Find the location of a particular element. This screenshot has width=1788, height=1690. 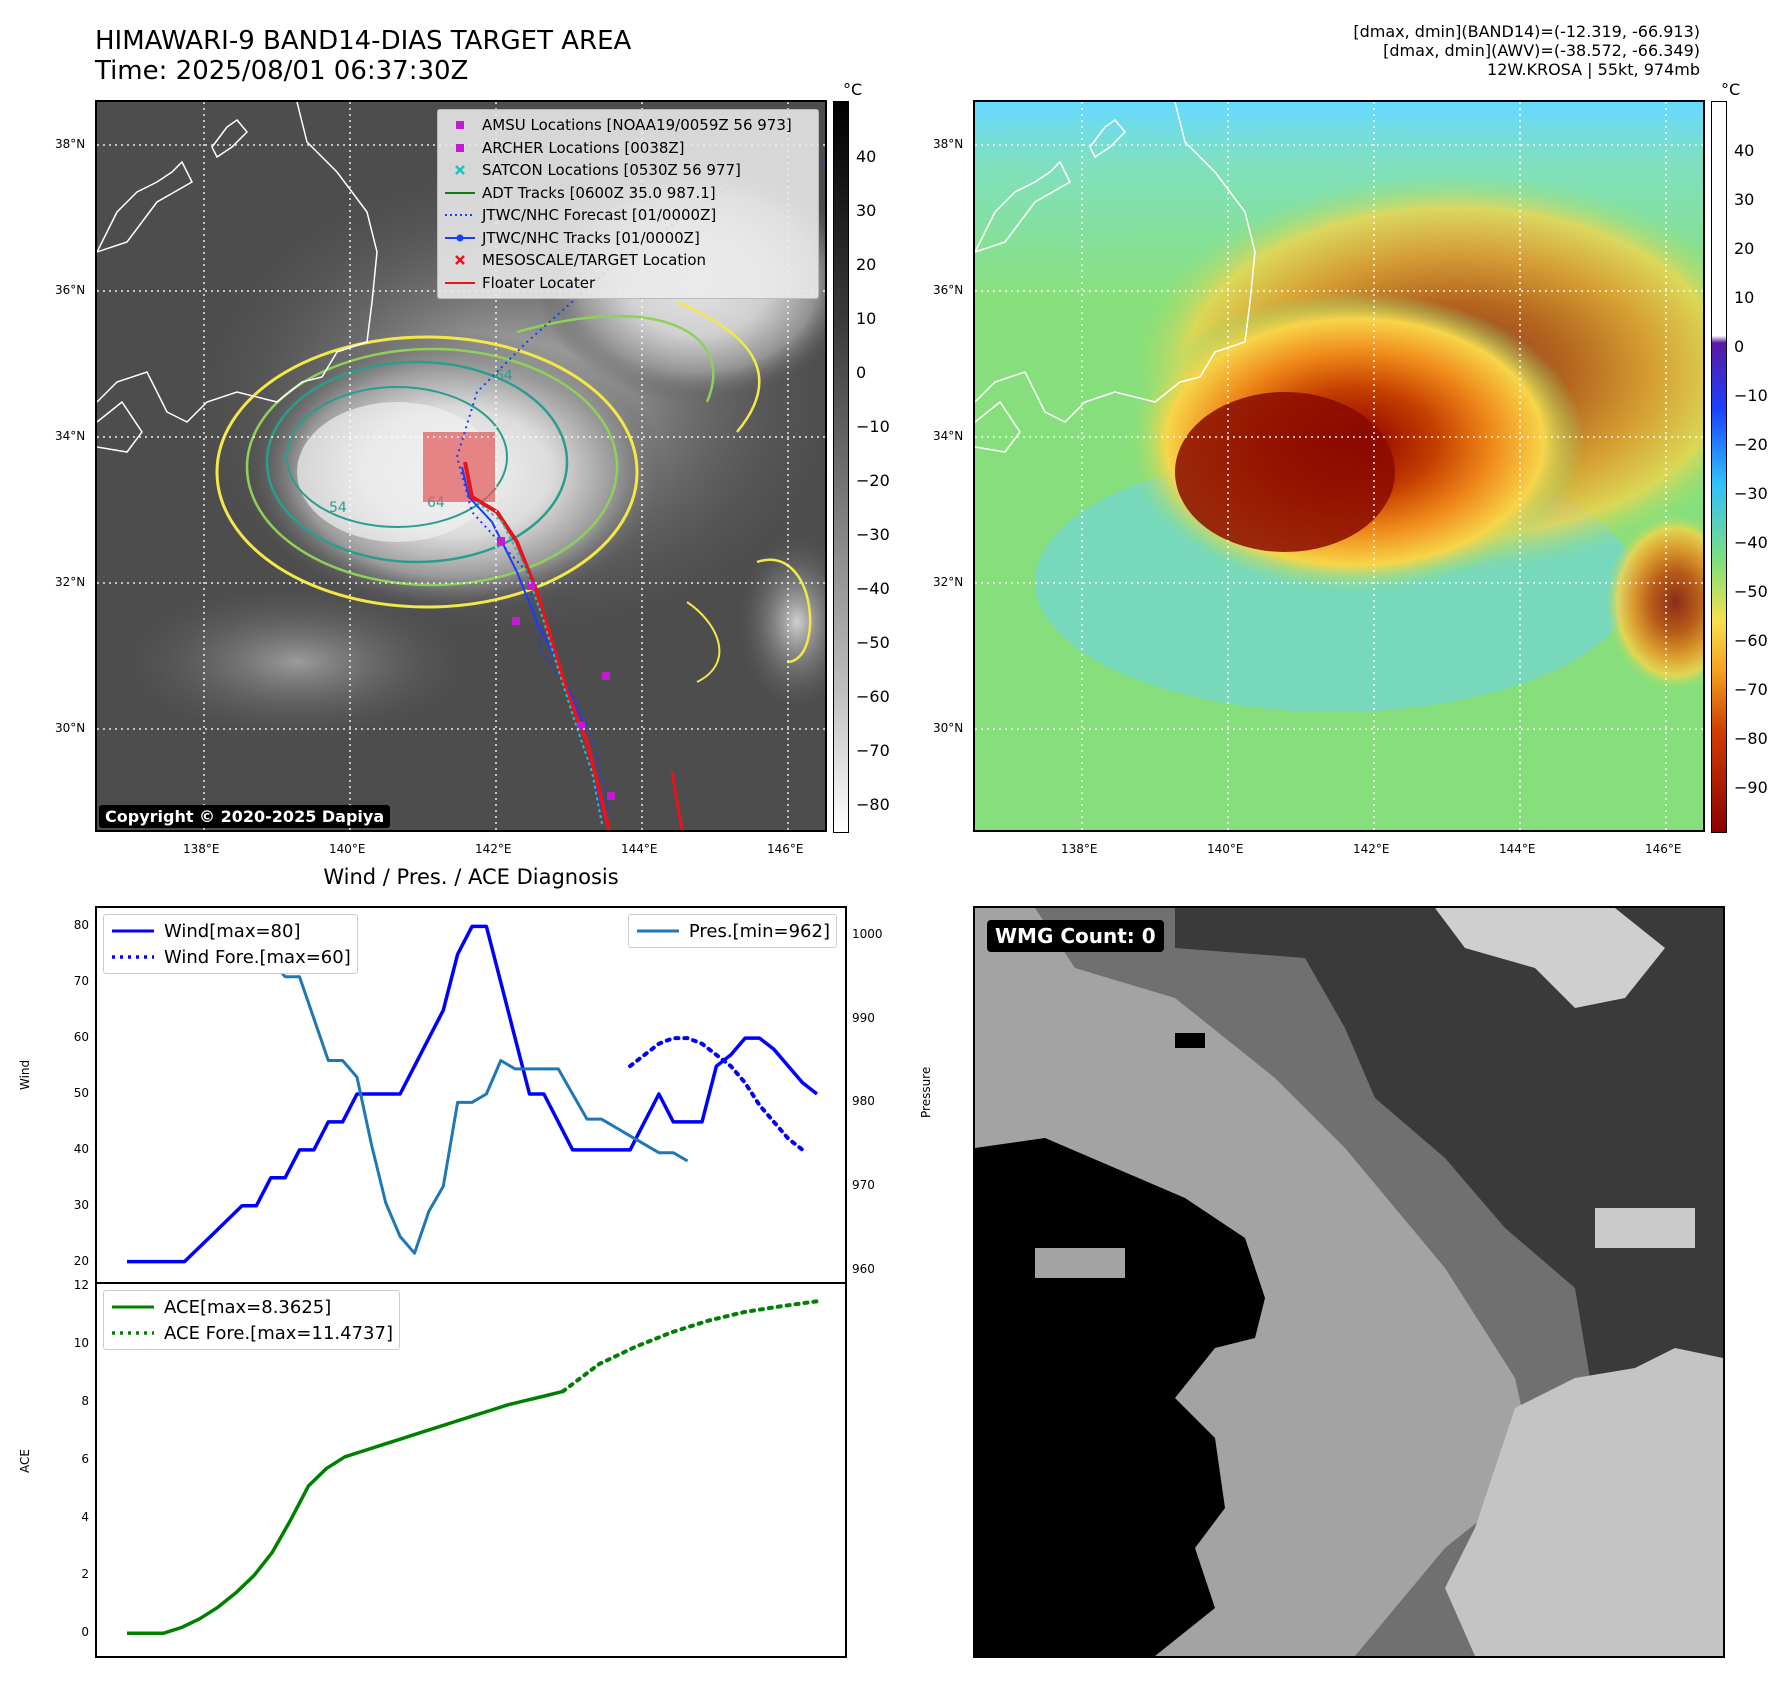

pressure-y-tick: 1000 is located at coordinates (867, 933).